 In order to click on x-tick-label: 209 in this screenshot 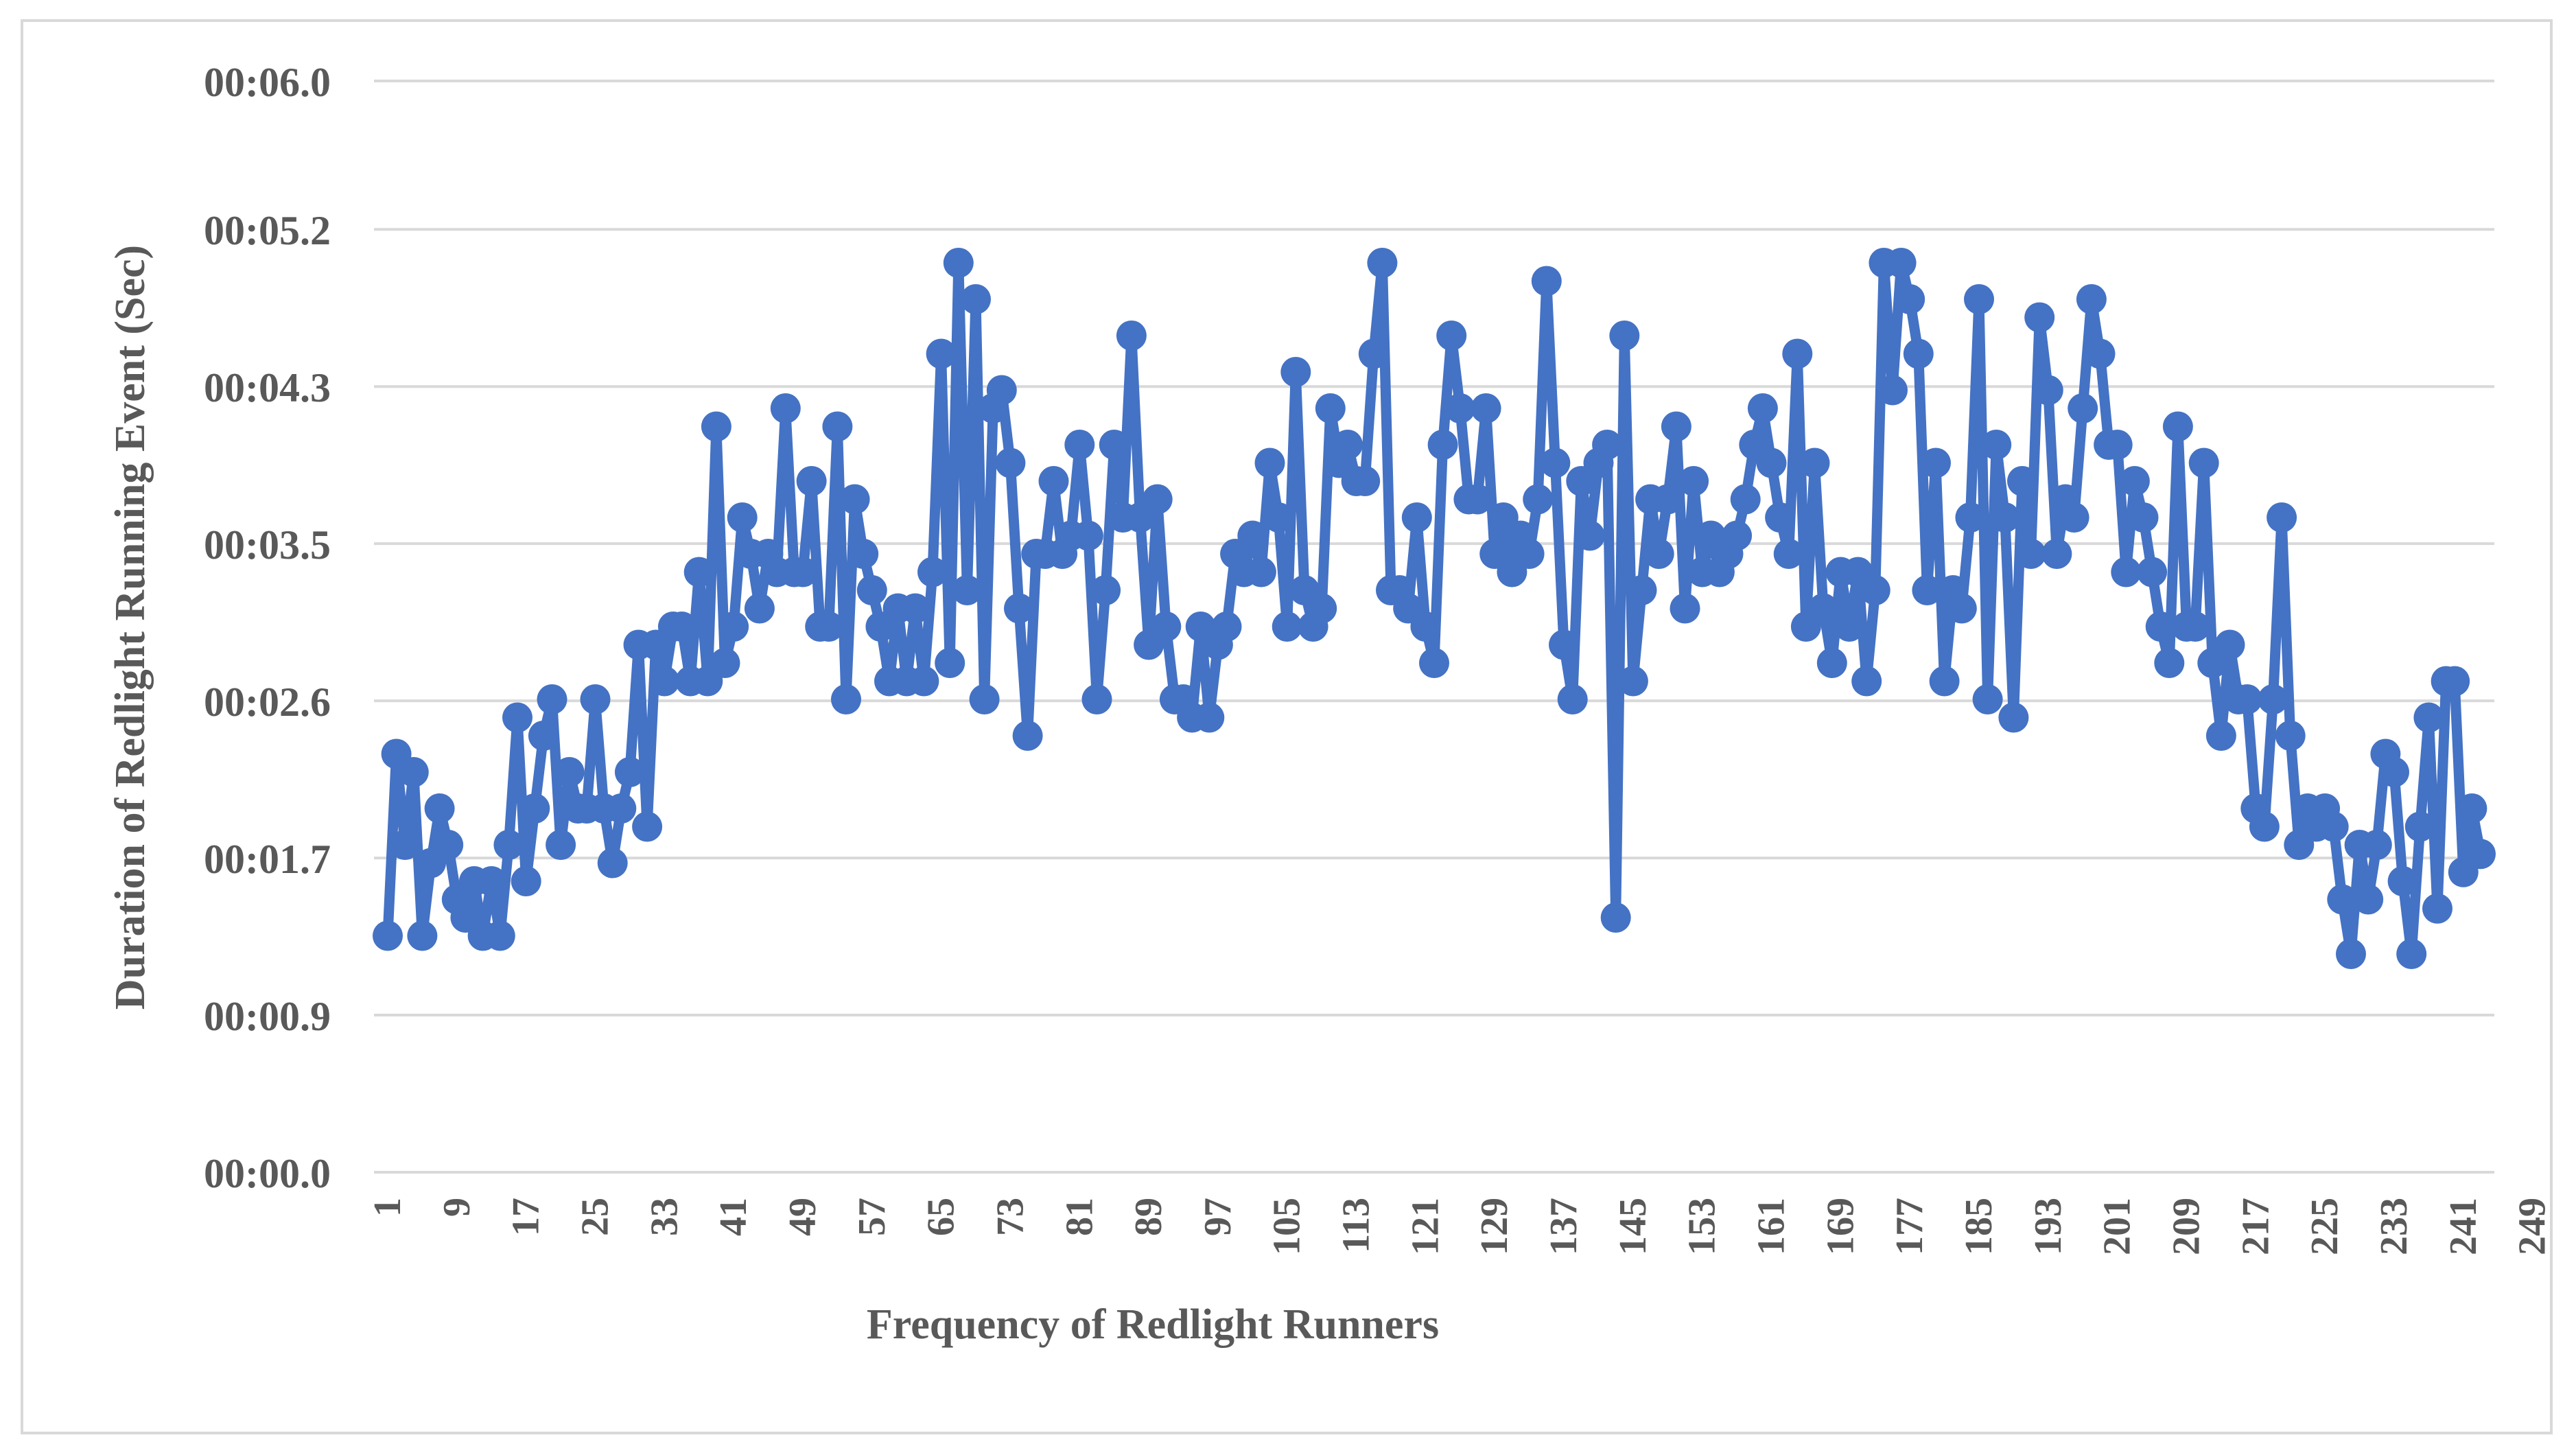, I will do `click(2186, 1226)`.